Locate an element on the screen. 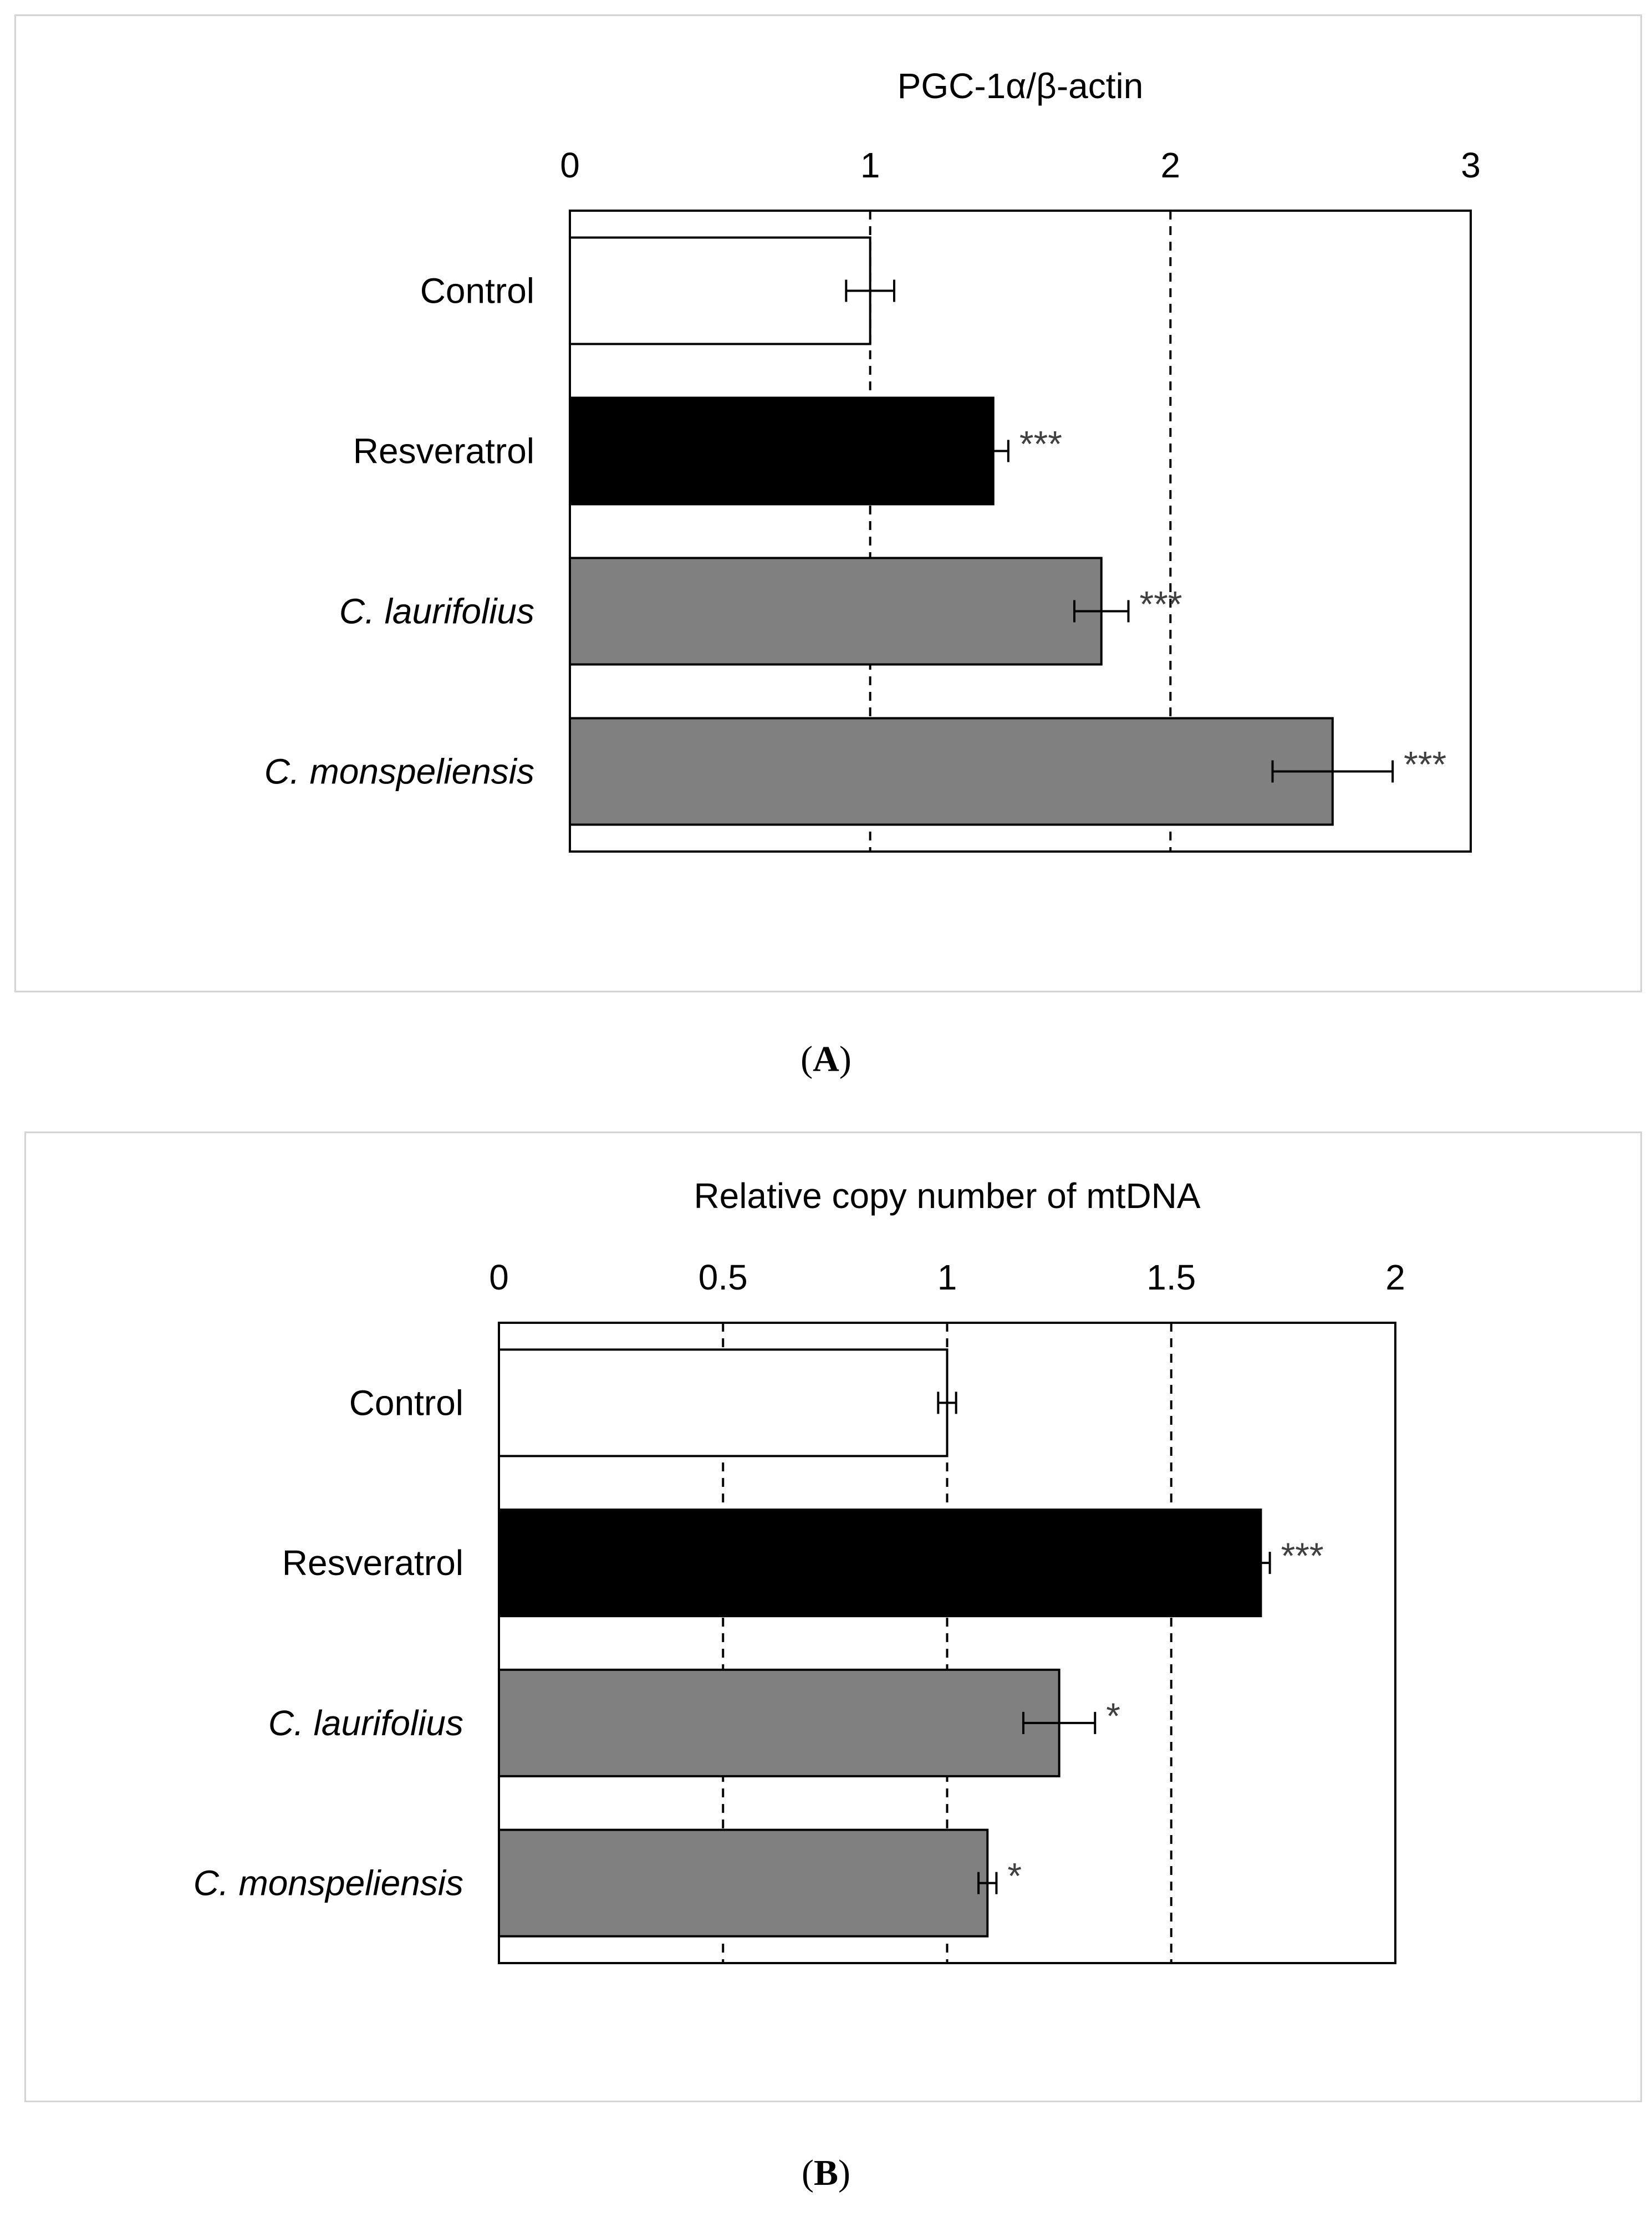 This screenshot has height=2222, width=1652. x-axis-title: PGC-1α/β-actin is located at coordinates (1021, 86).